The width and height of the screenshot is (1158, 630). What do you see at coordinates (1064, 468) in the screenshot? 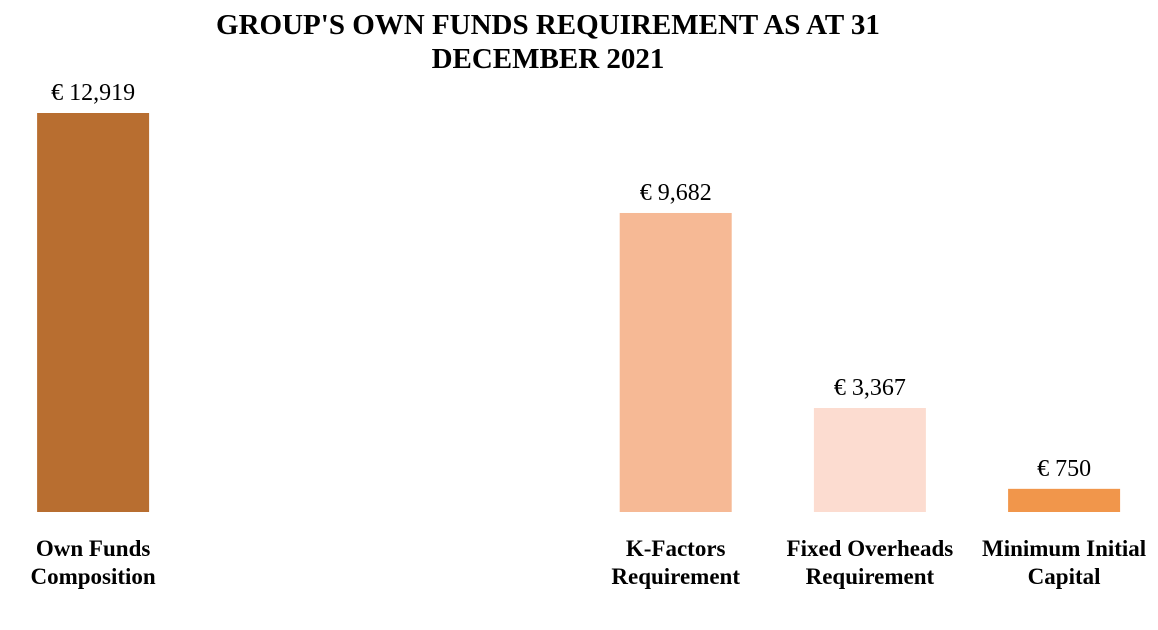
I see `data-label: € 750` at bounding box center [1064, 468].